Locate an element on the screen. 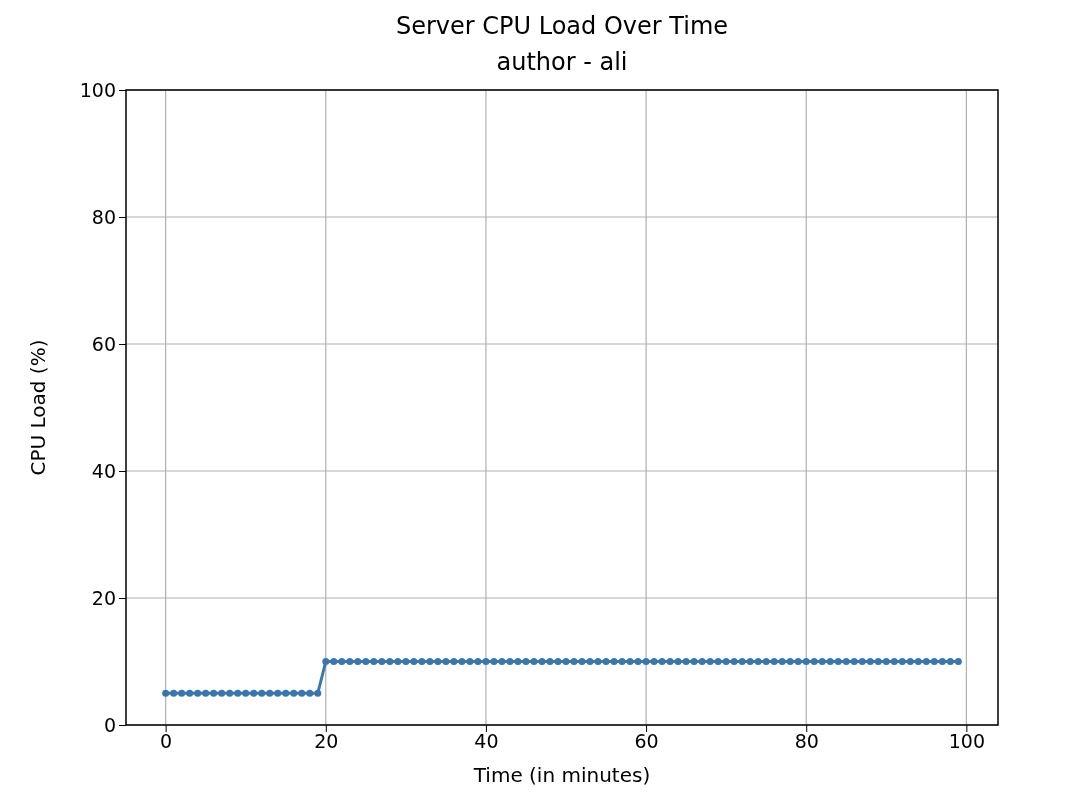 The width and height of the screenshot is (1080, 794). y-tick-label: 40 is located at coordinates (103, 470).